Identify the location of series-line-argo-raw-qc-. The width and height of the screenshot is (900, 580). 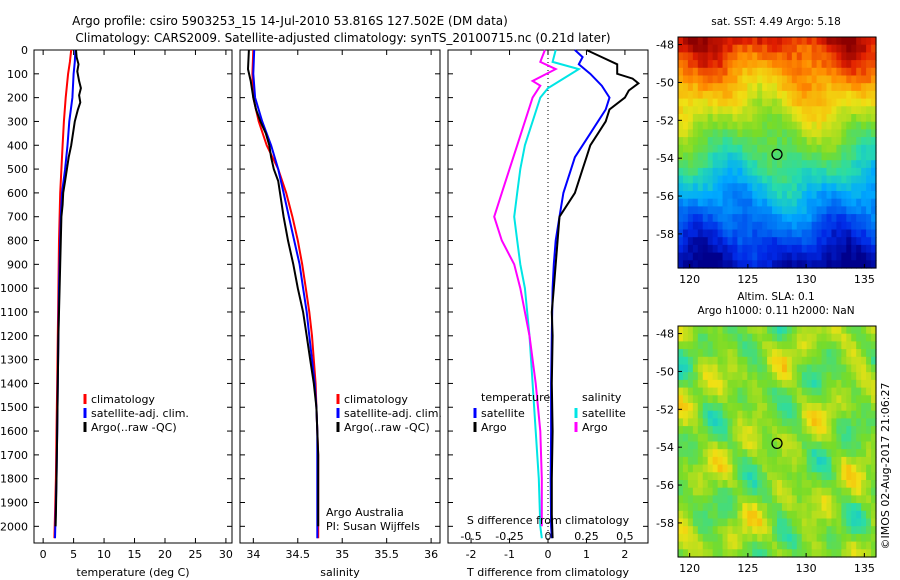
(283, 288).